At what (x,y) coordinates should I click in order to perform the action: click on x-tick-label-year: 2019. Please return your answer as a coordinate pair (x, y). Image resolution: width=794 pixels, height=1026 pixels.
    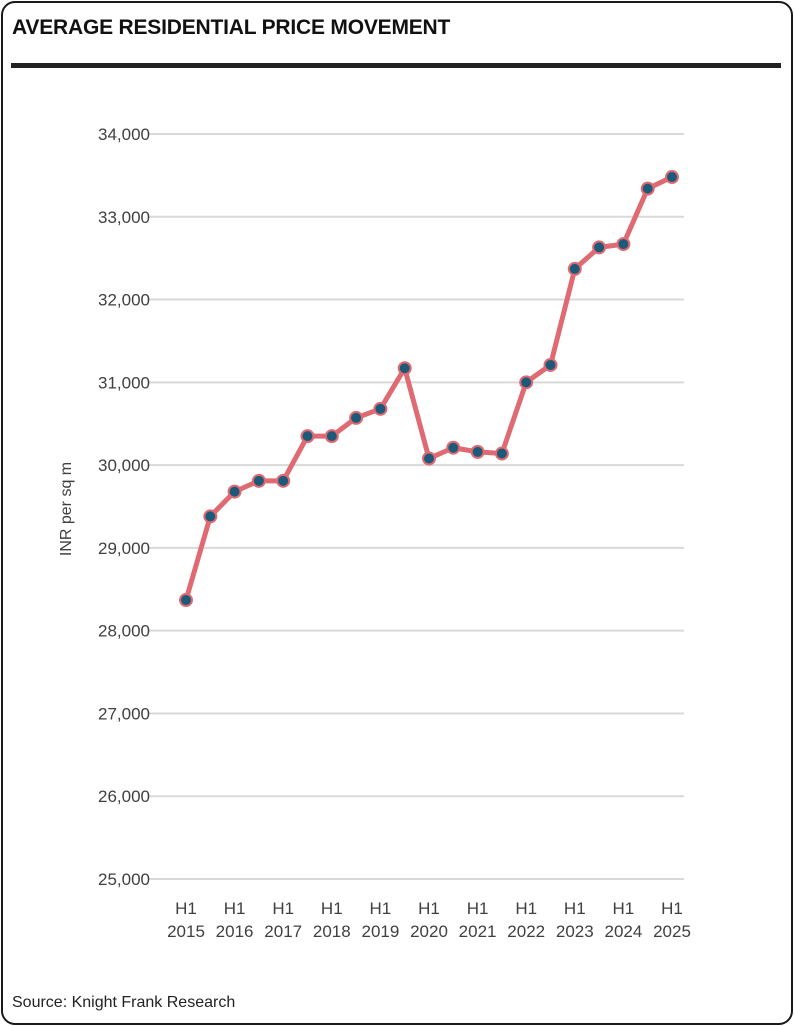
    Looking at the image, I should click on (380, 931).